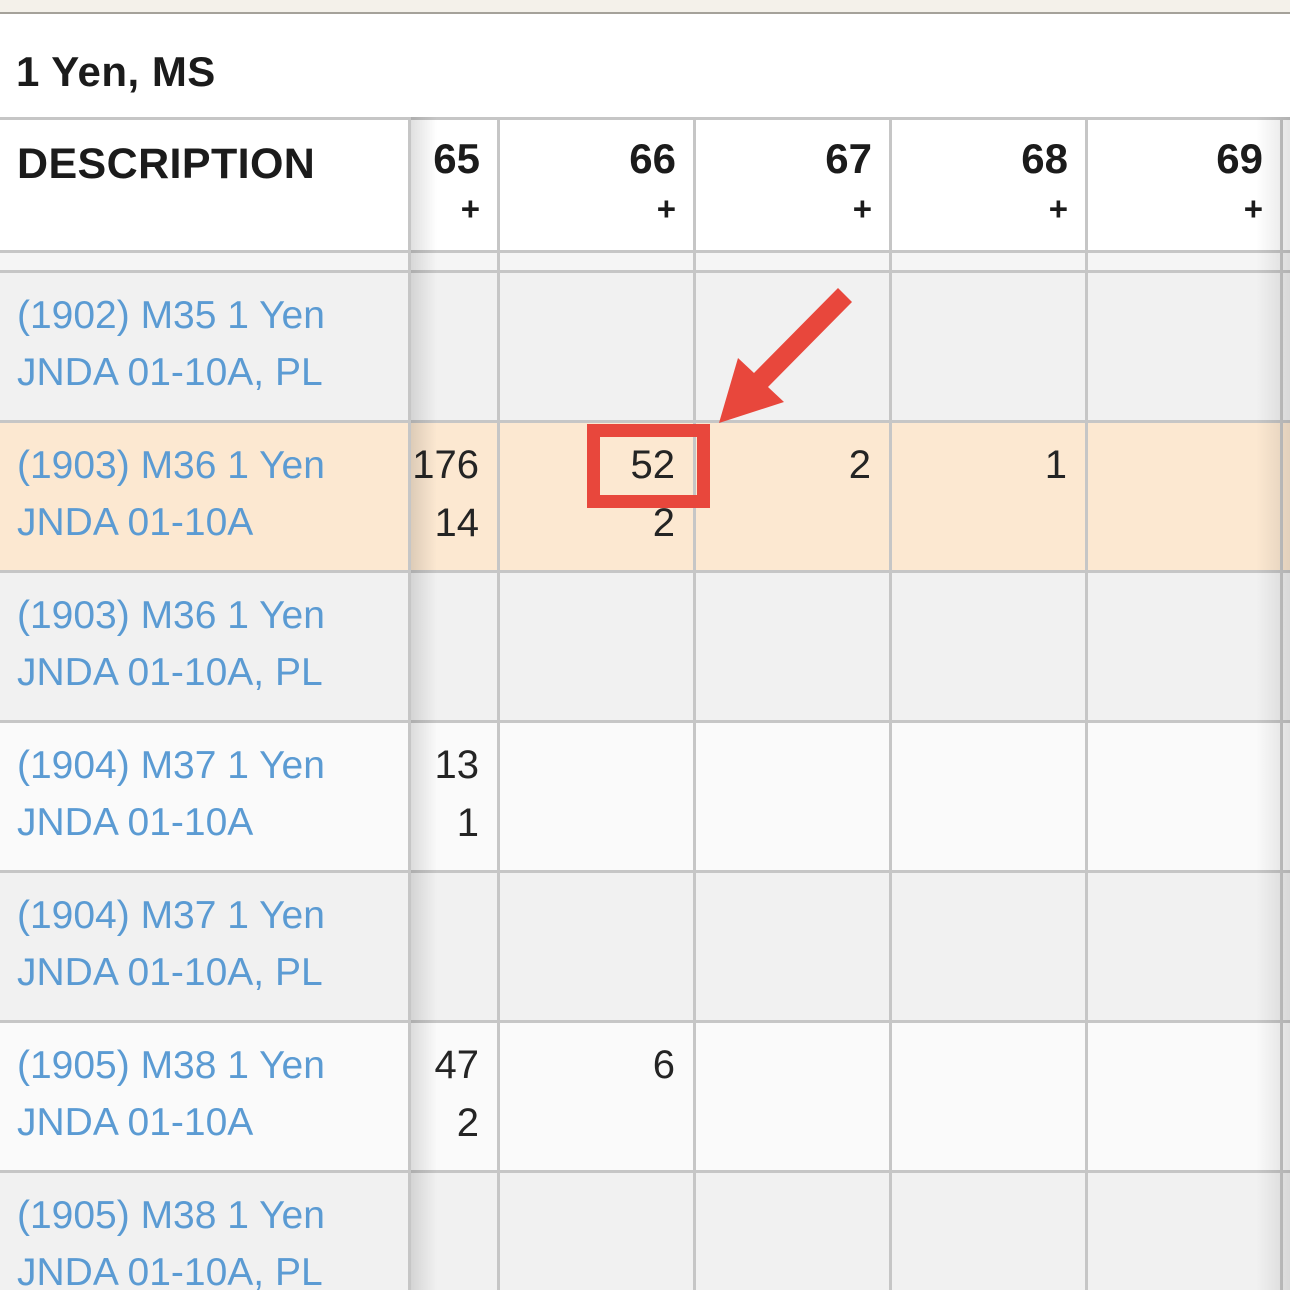 This screenshot has width=1290, height=1290. What do you see at coordinates (987, 185) in the screenshot?
I see `grade-68-header: 68 +` at bounding box center [987, 185].